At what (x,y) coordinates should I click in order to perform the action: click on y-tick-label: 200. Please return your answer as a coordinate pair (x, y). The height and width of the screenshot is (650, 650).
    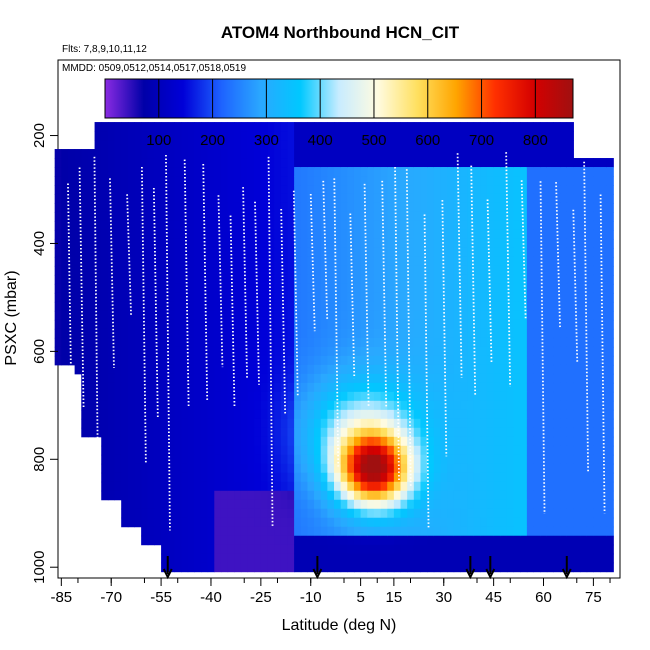
    Looking at the image, I should click on (39, 135).